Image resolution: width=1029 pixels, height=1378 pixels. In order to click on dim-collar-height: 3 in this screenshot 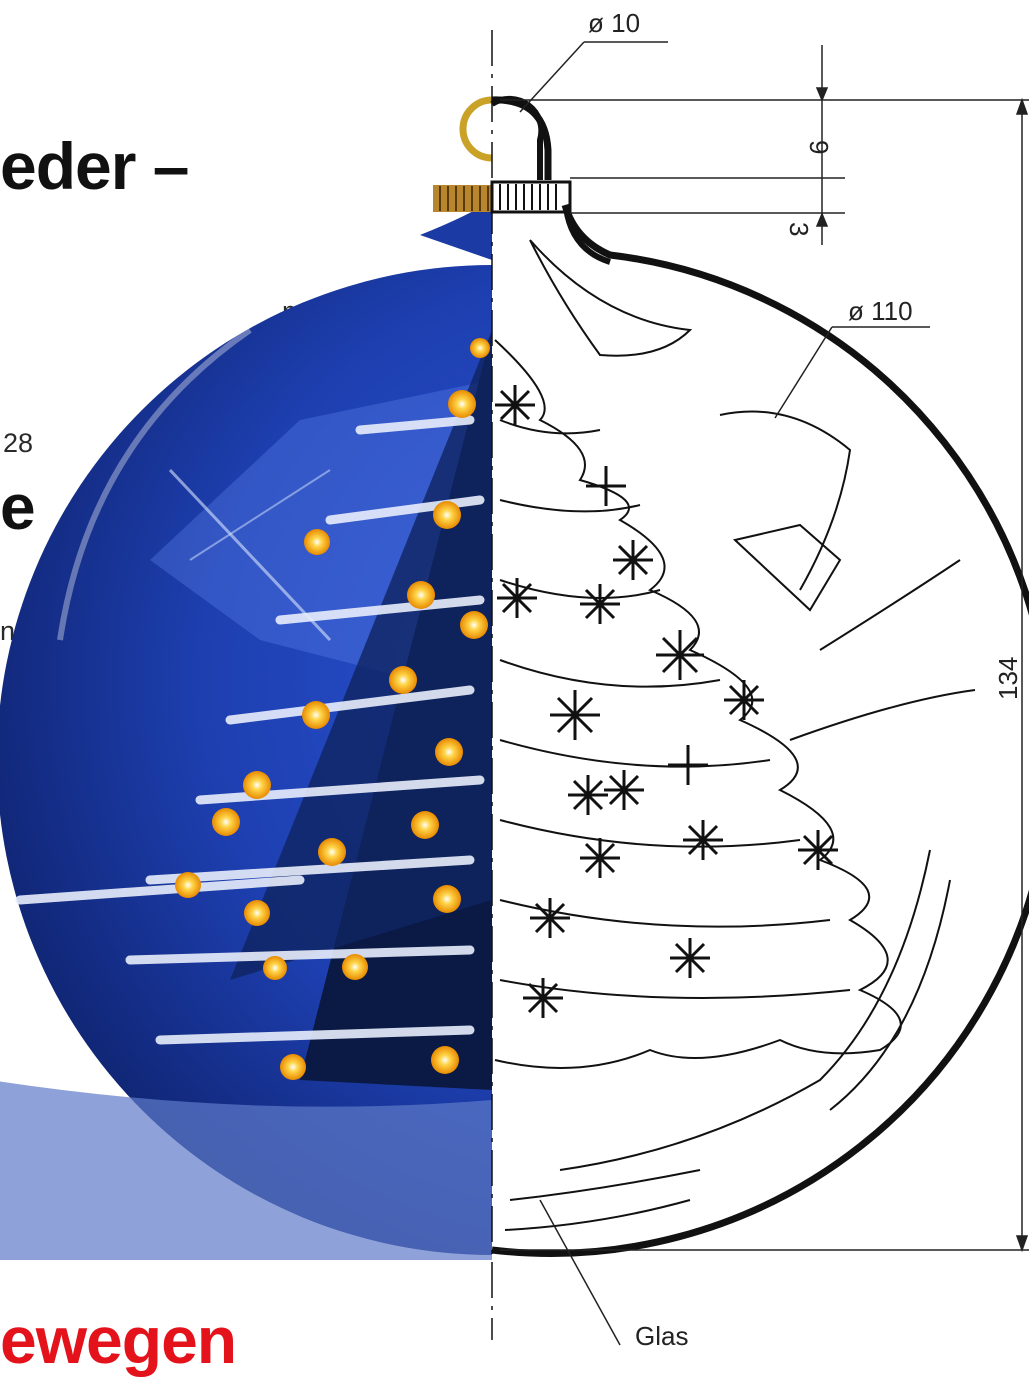, I will do `click(799, 229)`.